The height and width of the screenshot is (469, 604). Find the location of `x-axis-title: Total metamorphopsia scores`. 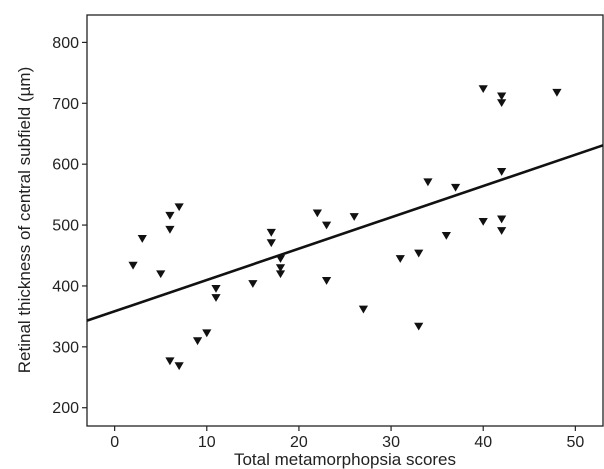

x-axis-title: Total metamorphopsia scores is located at coordinates (345, 459).